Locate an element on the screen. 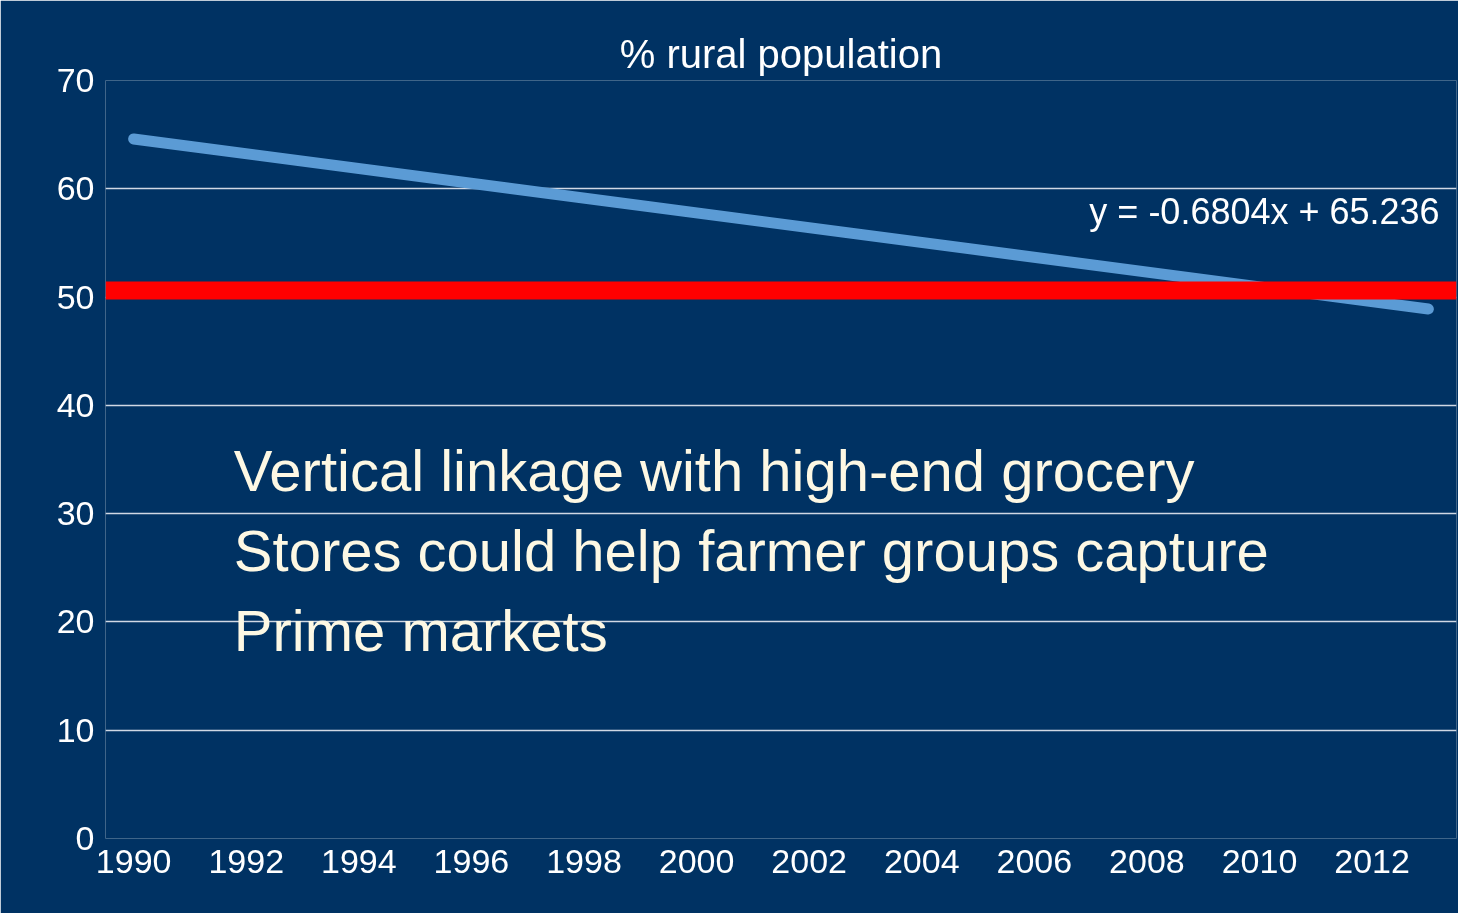  chart-title: % rural population is located at coordinates (781, 53).